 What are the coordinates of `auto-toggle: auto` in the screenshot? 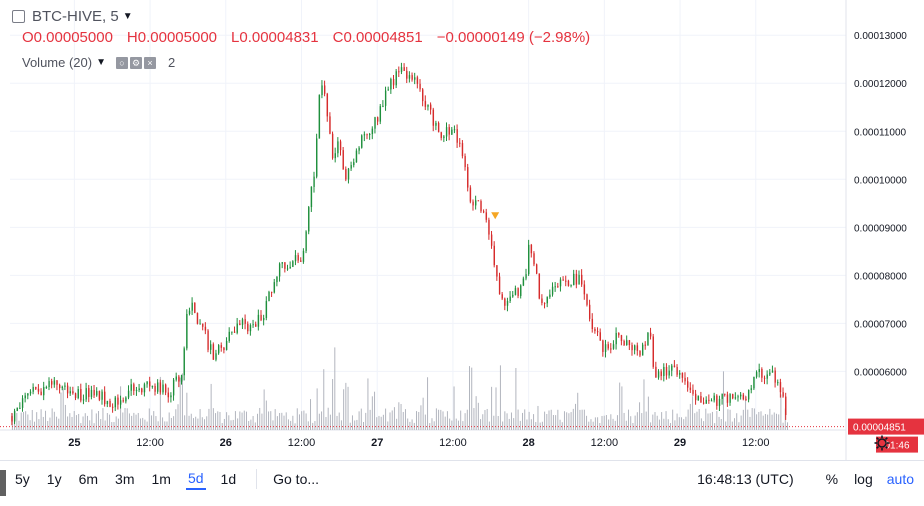 It's located at (900, 479).